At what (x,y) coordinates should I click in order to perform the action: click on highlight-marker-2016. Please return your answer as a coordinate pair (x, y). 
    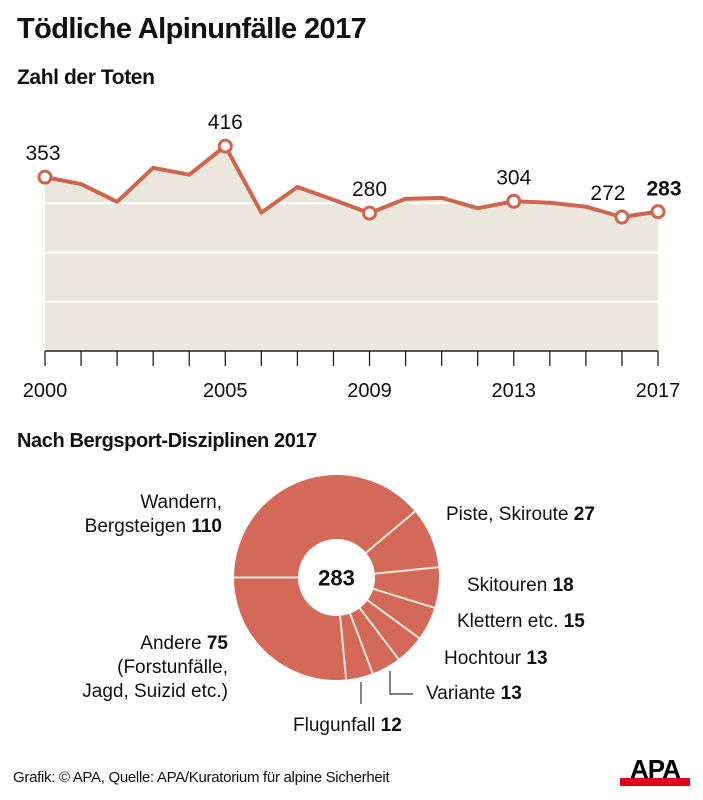
    Looking at the image, I should click on (622, 217).